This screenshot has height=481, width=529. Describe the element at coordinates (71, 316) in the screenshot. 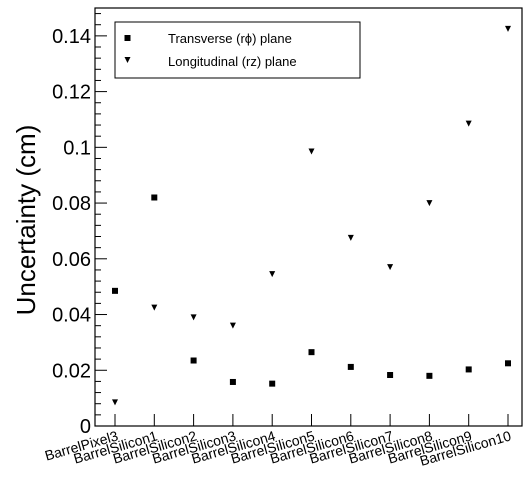

I see `y-tick-label: 0.04` at that location.